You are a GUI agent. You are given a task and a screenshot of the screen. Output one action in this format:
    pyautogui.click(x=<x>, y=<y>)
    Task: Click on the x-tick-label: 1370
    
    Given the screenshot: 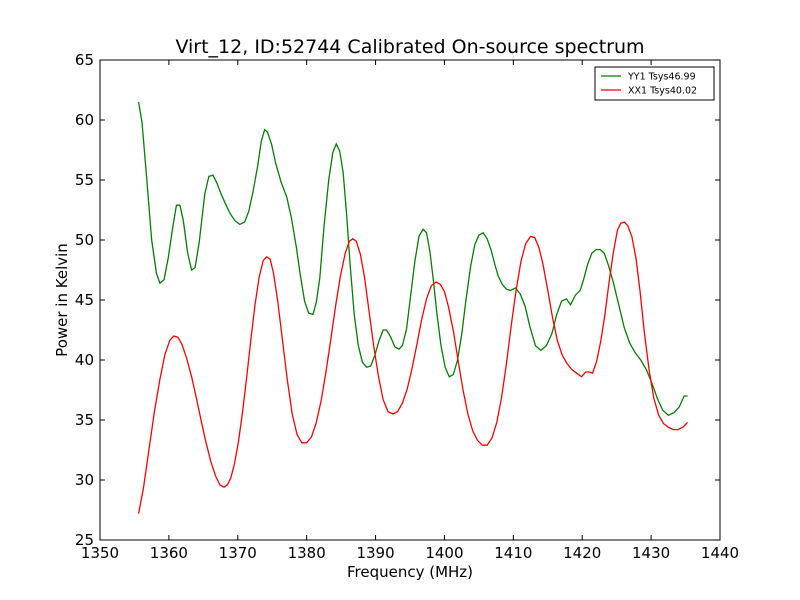 What is the action you would take?
    pyautogui.click(x=238, y=553)
    